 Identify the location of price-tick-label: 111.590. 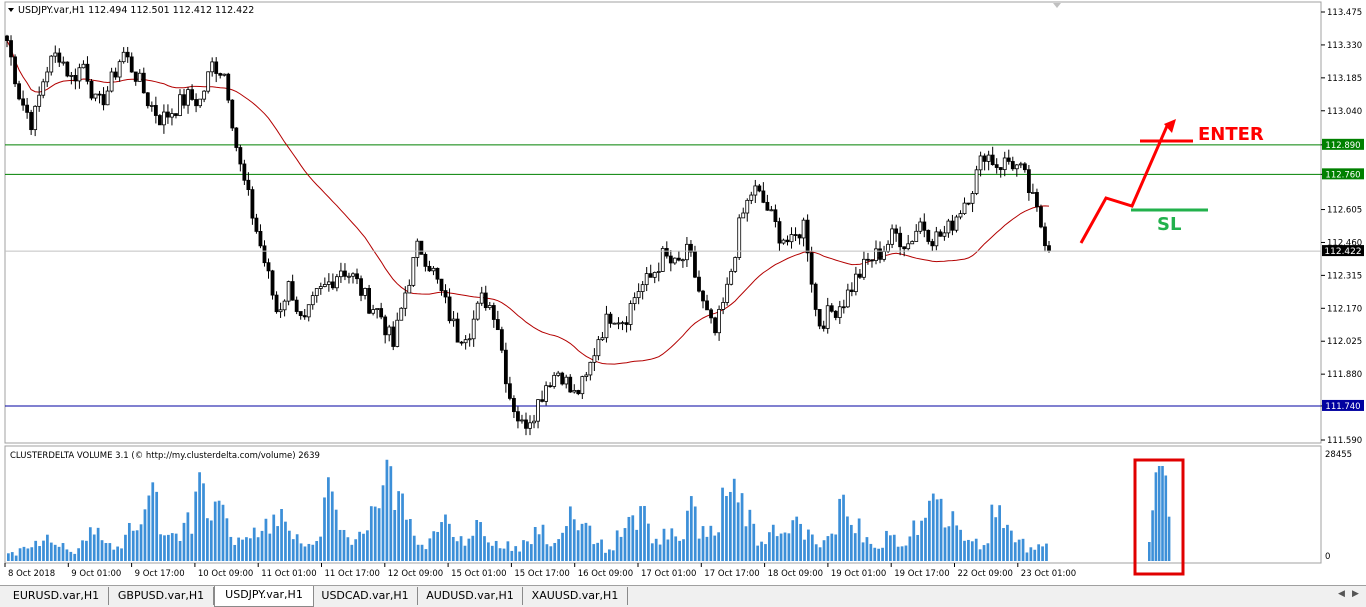
(1344, 441).